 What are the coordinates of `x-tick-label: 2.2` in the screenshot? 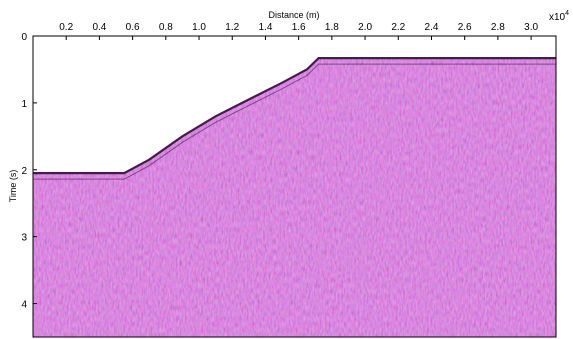 It's located at (398, 27).